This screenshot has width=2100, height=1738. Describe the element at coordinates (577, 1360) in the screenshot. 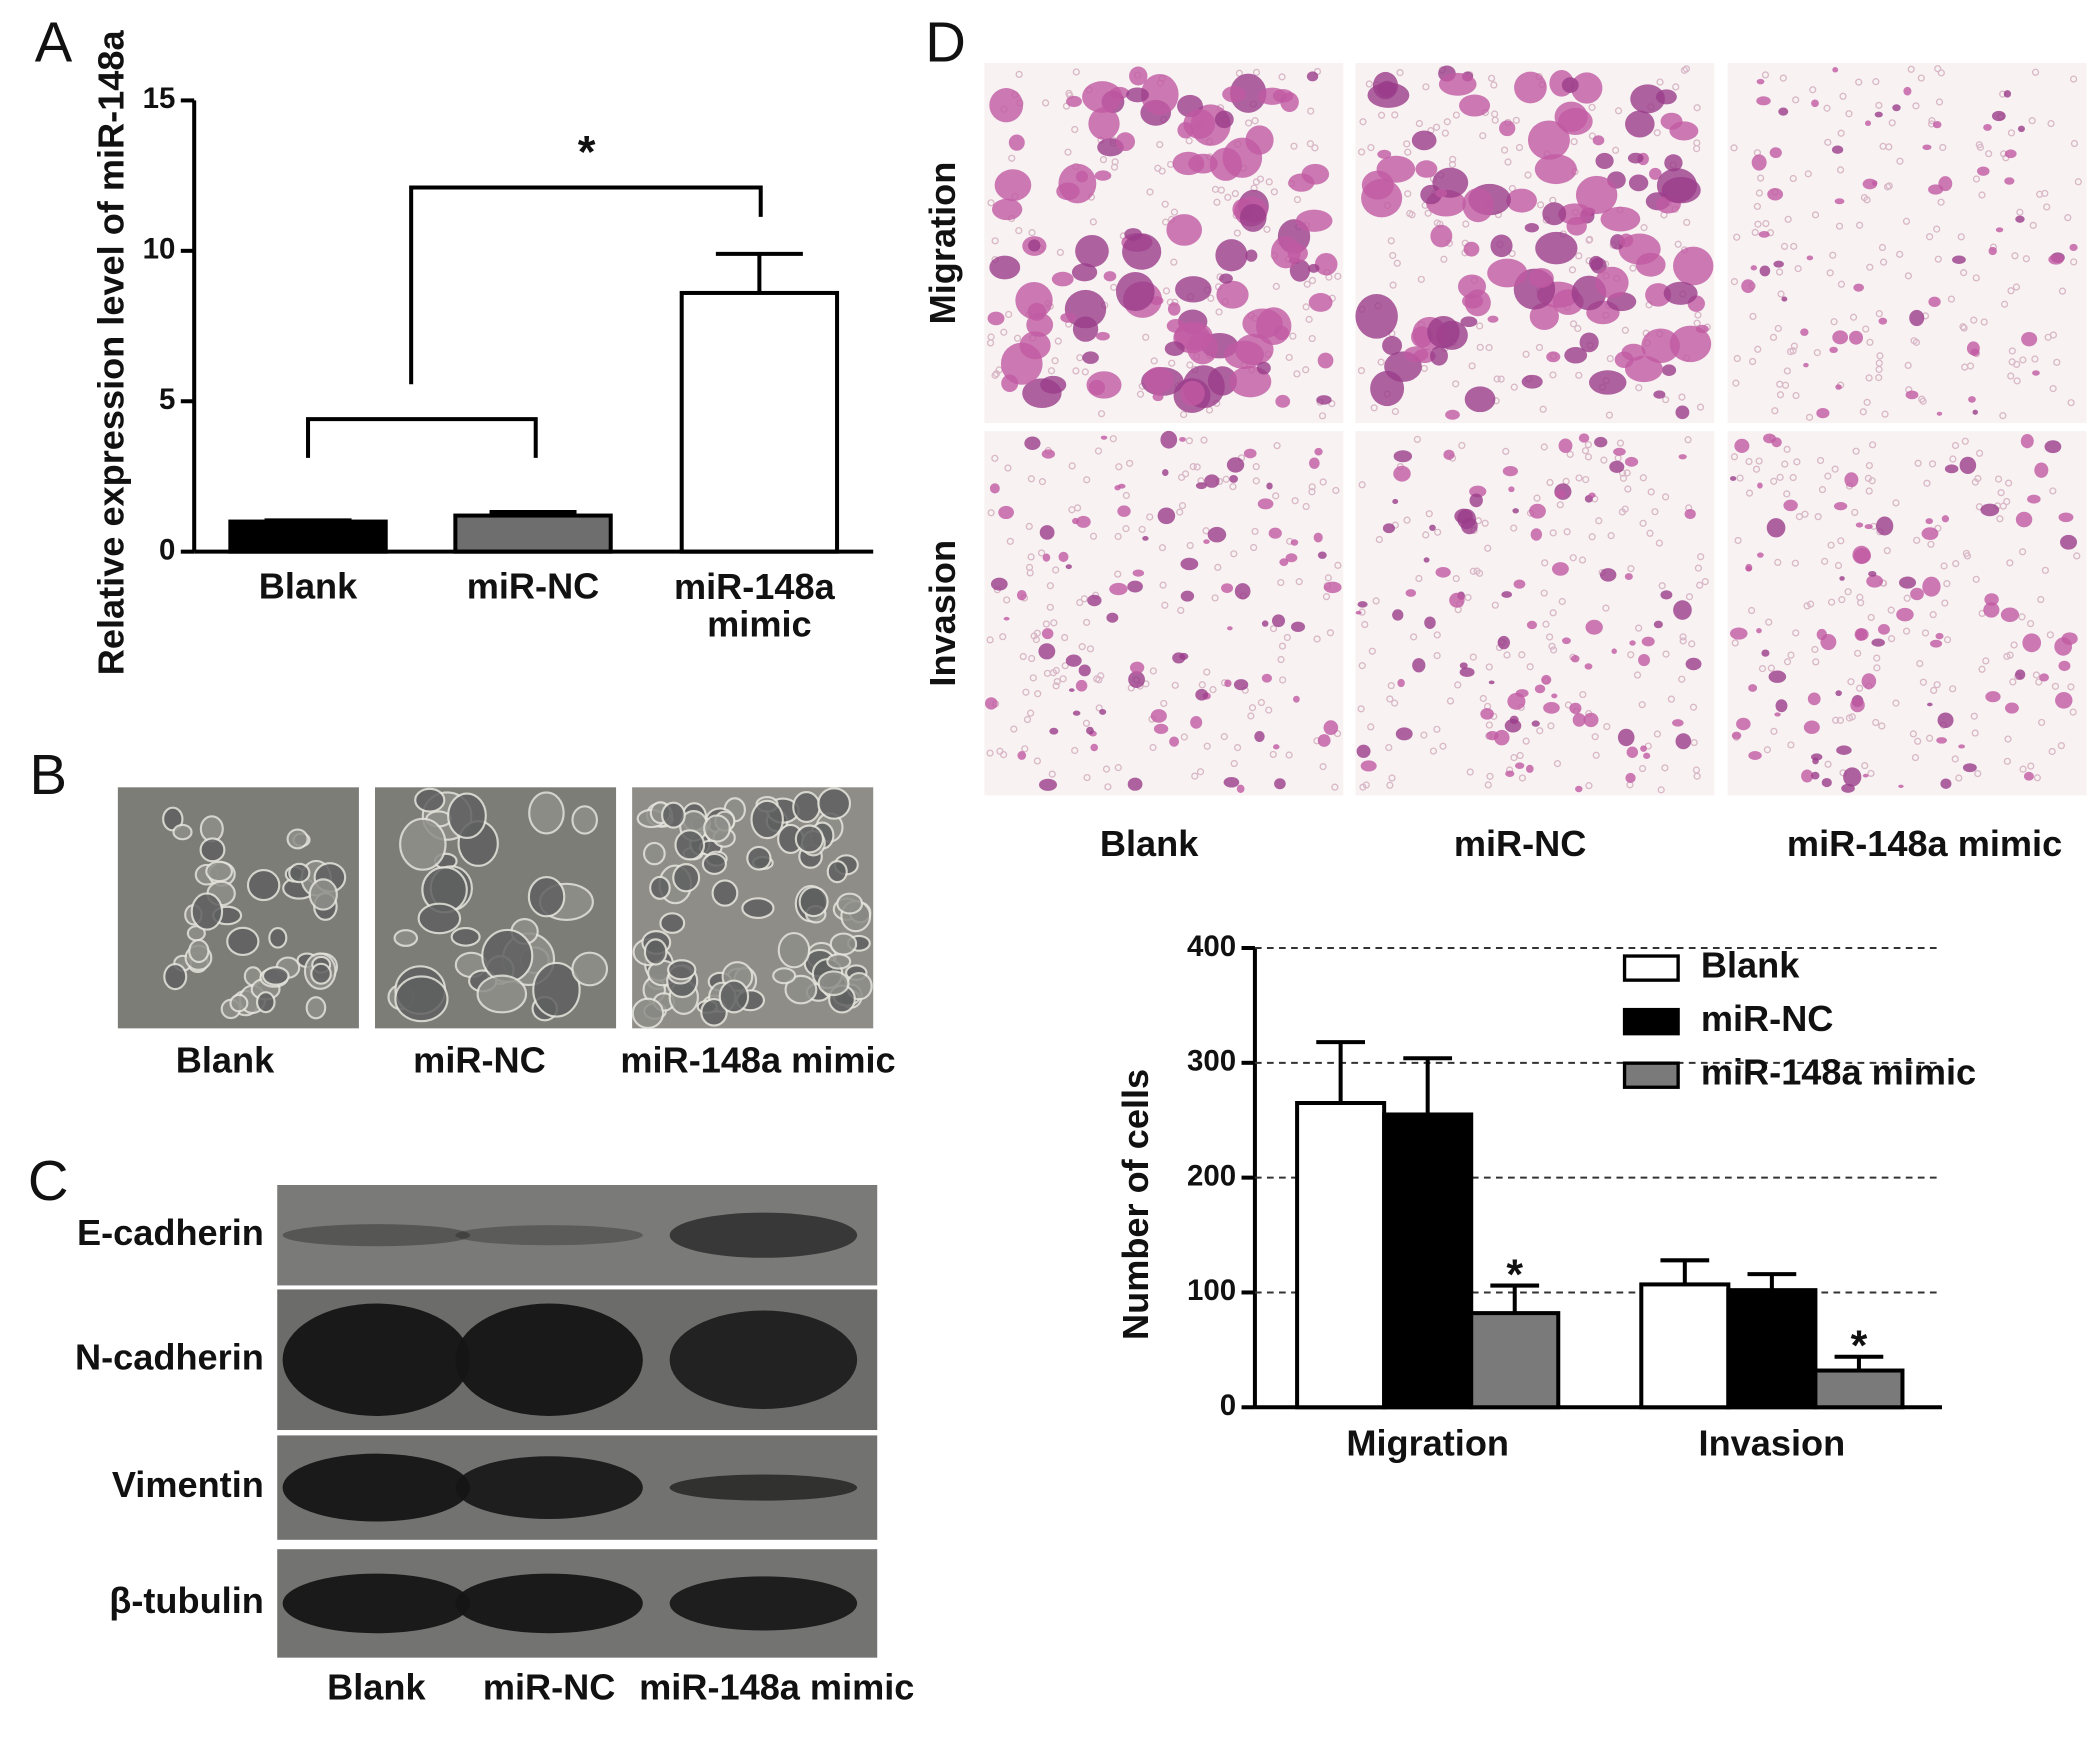

I see `blot-strip` at that location.